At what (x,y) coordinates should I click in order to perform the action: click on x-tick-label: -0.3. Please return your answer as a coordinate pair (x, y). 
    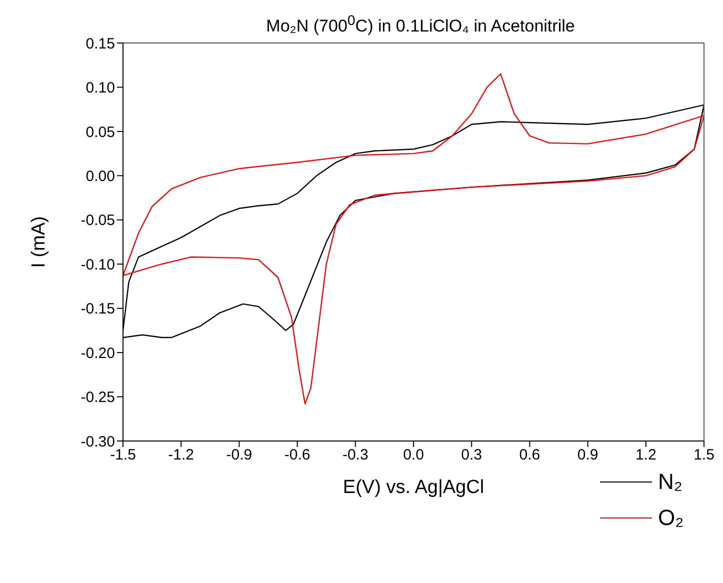
    Looking at the image, I should click on (355, 455).